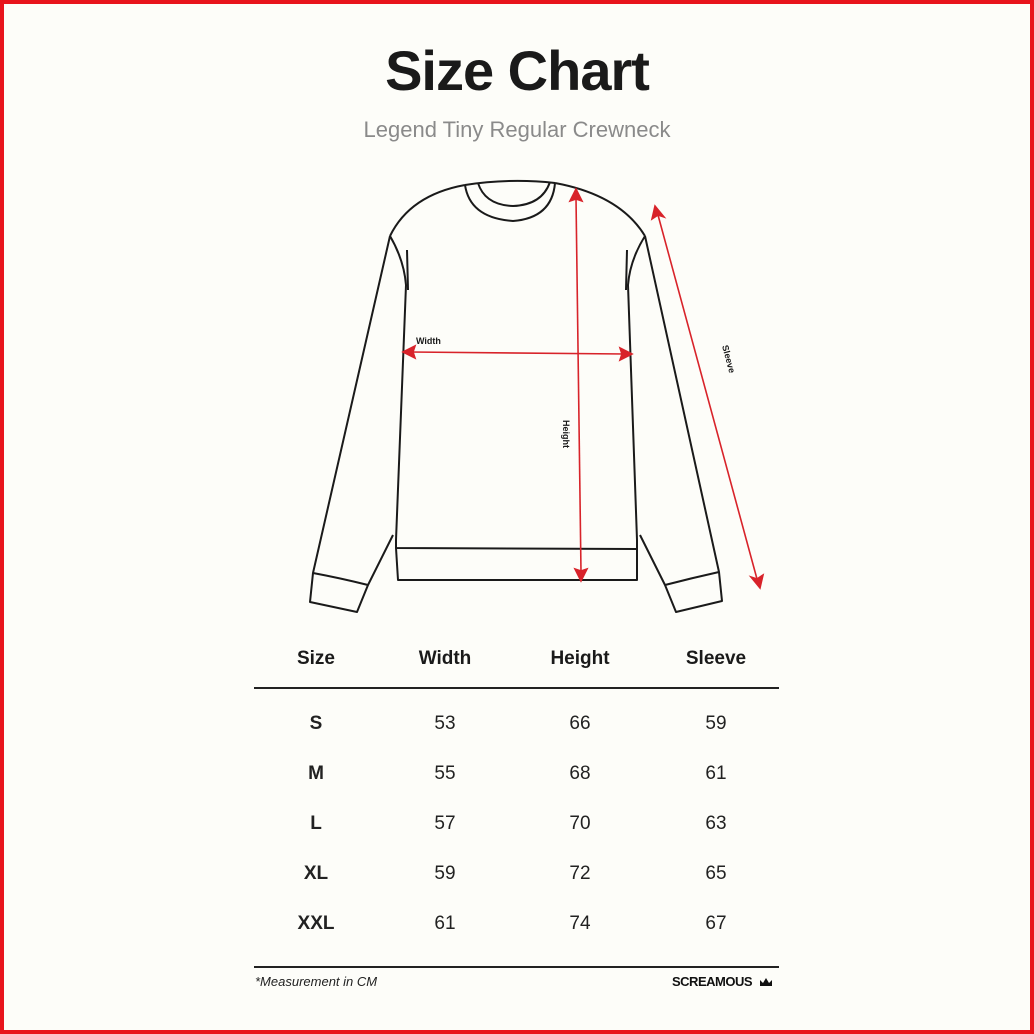 The height and width of the screenshot is (1034, 1034). Describe the element at coordinates (716, 923) in the screenshot. I see `cell-sleeve: 67` at that location.